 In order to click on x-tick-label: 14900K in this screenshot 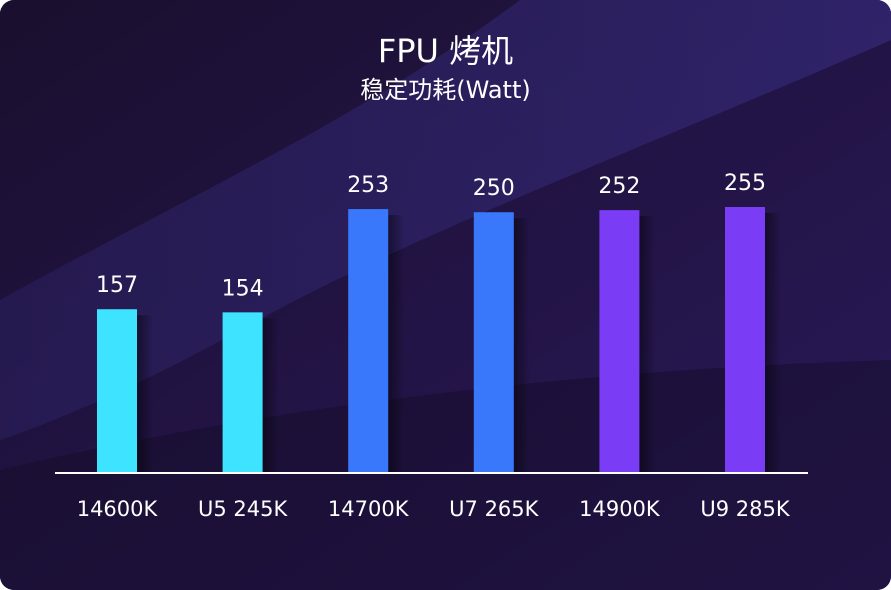, I will do `click(620, 509)`.